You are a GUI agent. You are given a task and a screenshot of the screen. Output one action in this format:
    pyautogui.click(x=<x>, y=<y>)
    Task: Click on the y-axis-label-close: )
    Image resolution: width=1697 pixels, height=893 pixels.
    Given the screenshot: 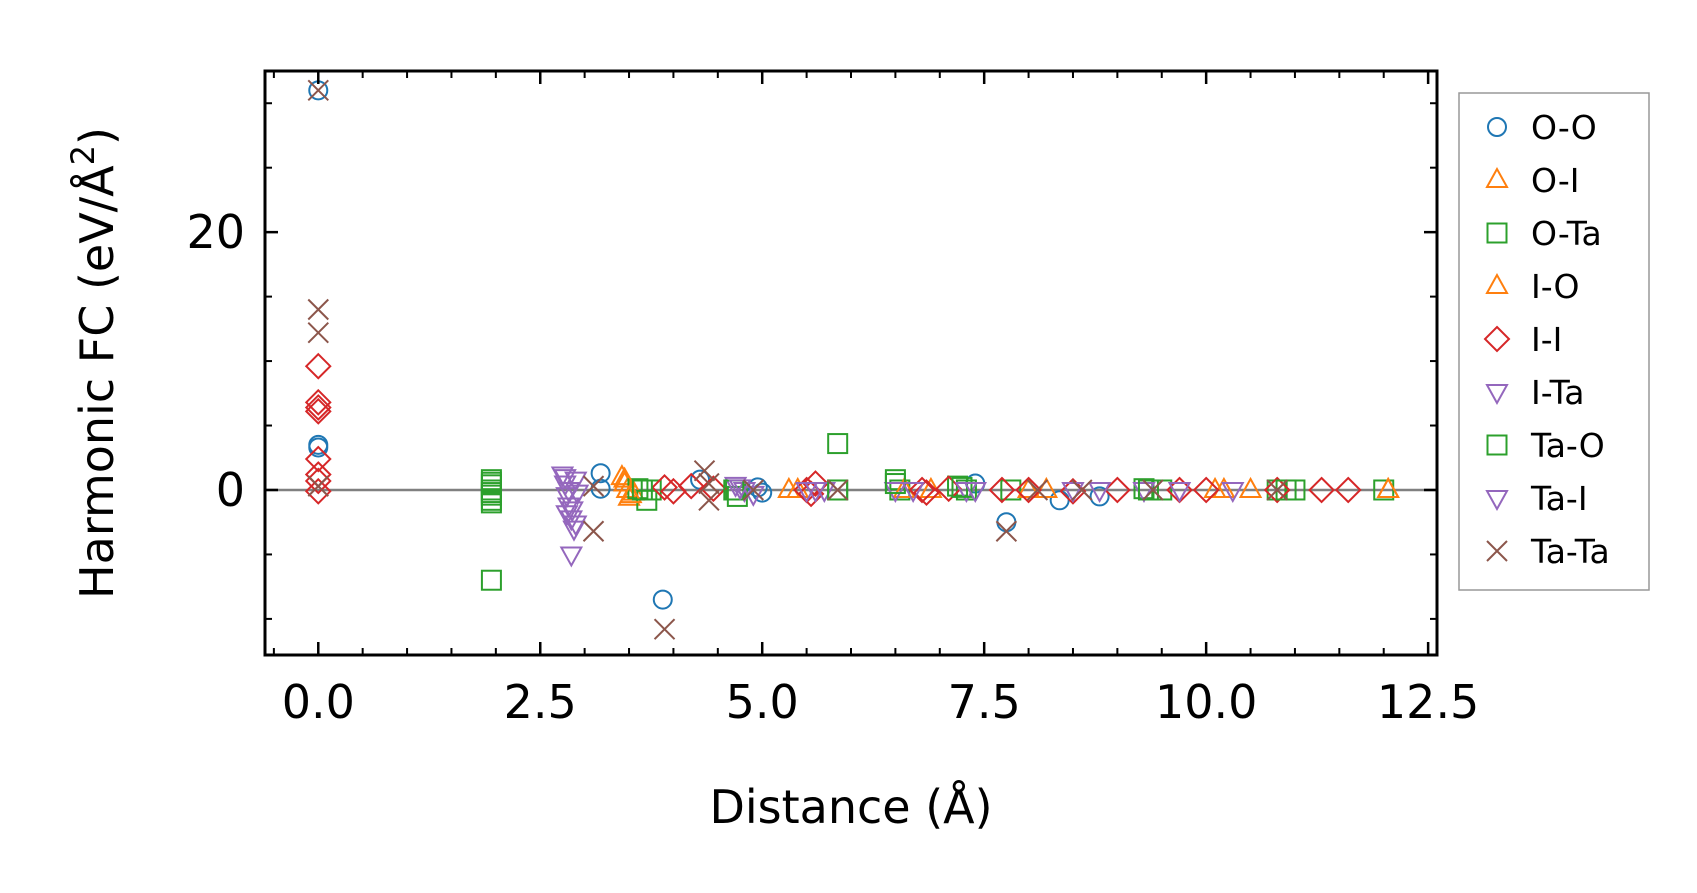 What is the action you would take?
    pyautogui.click(x=97, y=136)
    